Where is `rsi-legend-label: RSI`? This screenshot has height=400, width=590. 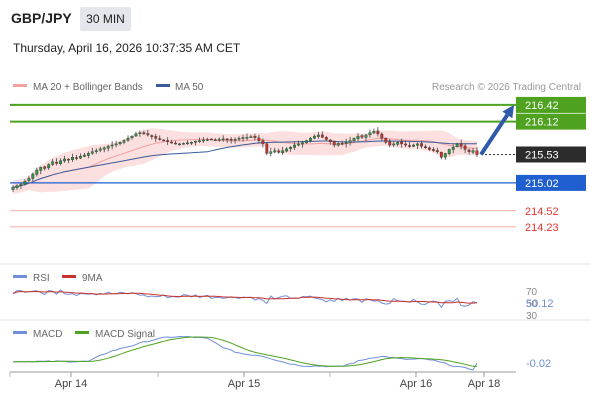 rsi-legend-label: RSI is located at coordinates (41, 278).